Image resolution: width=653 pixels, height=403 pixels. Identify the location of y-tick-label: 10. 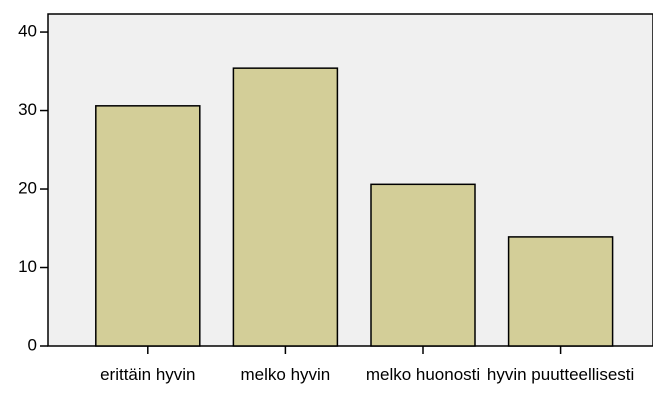
(27, 266).